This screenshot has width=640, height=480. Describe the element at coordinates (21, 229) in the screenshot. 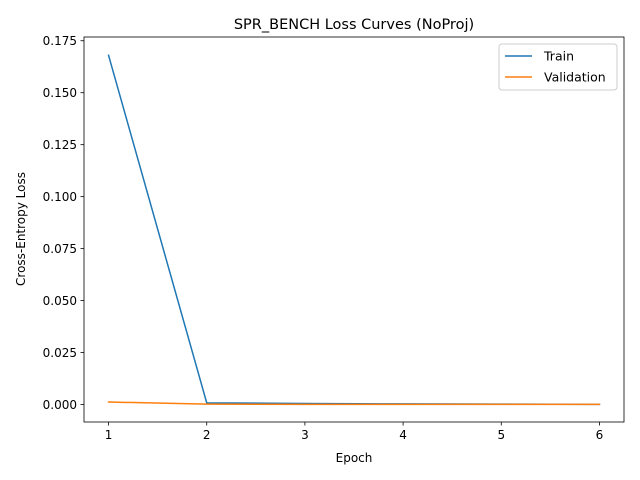

I see `y-axis-label: Cross-Entropy Loss` at that location.